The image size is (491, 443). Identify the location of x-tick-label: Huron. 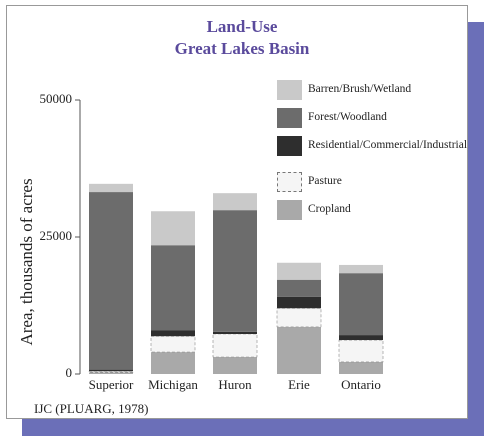
(235, 384).